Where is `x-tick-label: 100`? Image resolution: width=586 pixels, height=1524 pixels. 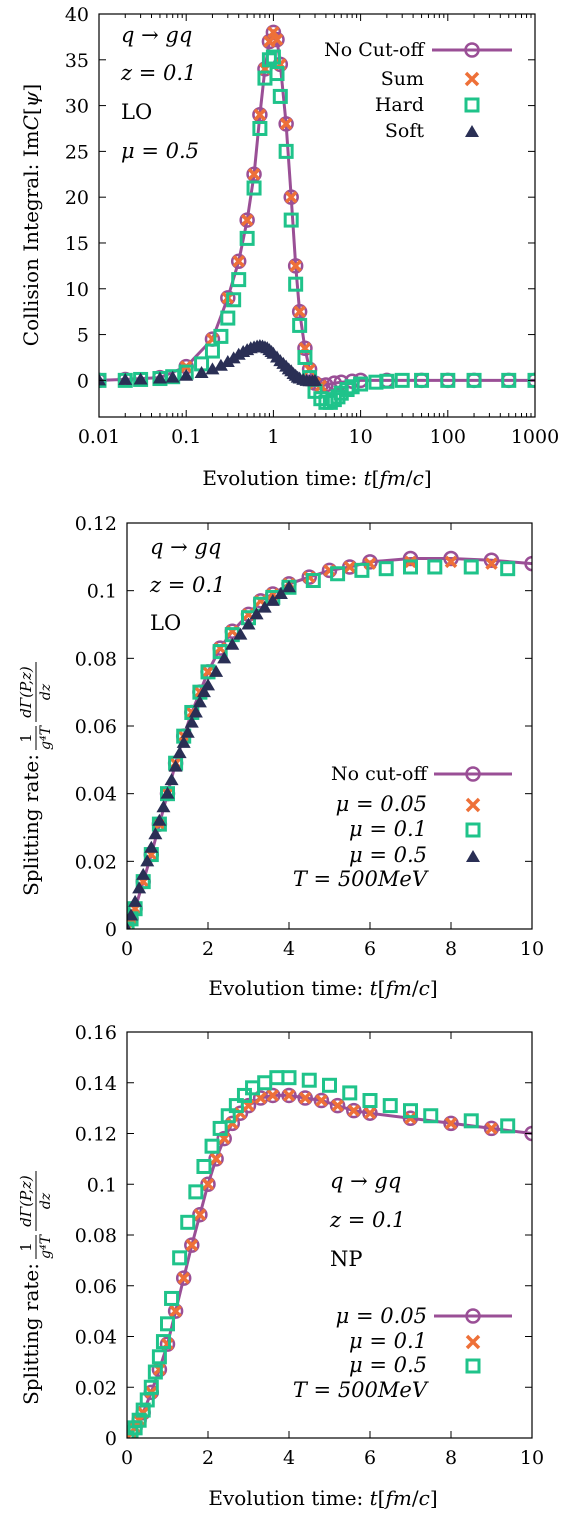 x-tick-label: 100 is located at coordinates (448, 437).